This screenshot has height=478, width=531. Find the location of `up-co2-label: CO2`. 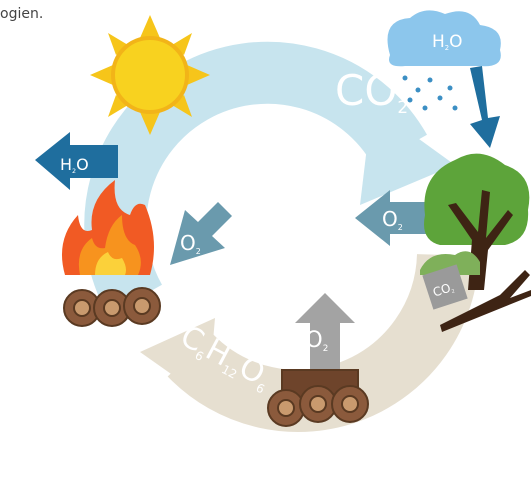

up-co2-label: CO2 is located at coordinates (309, 341).